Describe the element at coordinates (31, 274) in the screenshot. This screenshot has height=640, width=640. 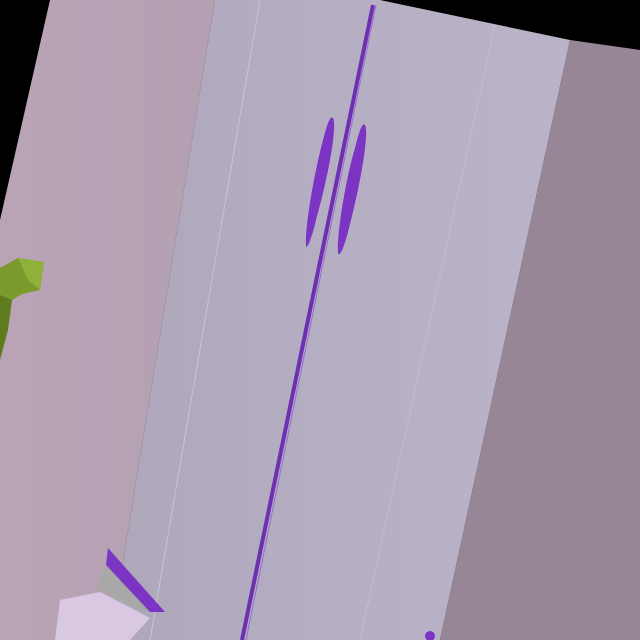
I see `plant-leaf-shade-icon` at that location.